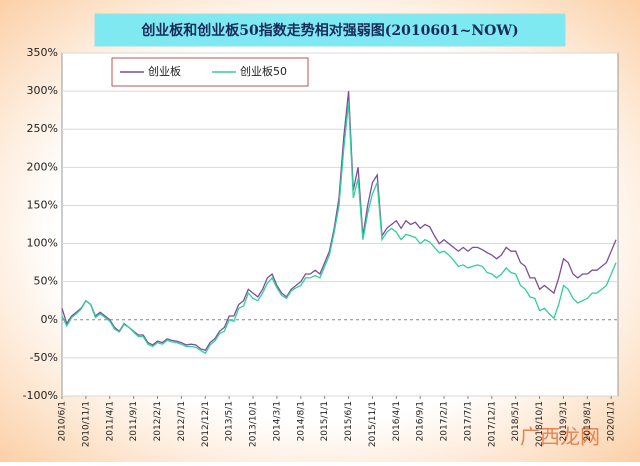 This screenshot has width=640, height=466. I want to click on x-tick-label: 2012/12/1, so click(206, 424).